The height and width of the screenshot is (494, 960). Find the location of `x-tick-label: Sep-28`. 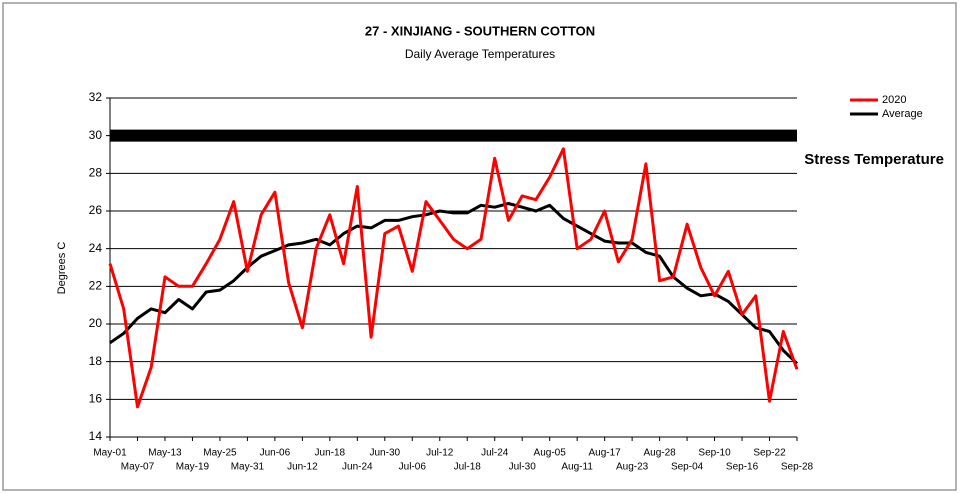

x-tick-label: Sep-28 is located at coordinates (797, 467).